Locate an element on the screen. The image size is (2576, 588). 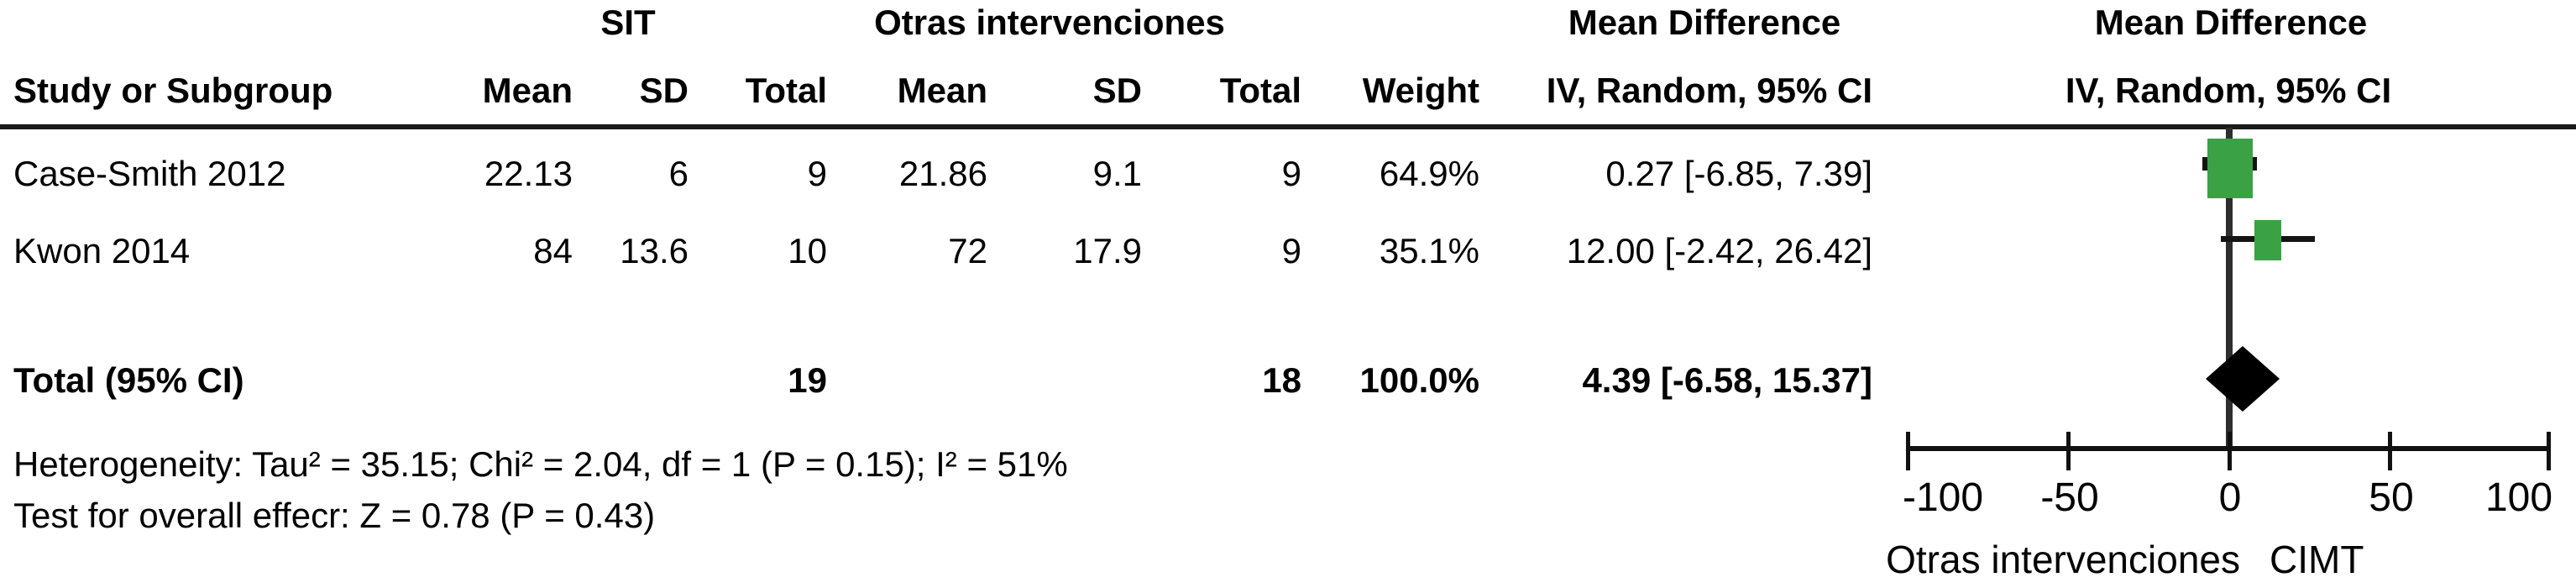
favours-right-label: CIMT is located at coordinates (2317, 559).